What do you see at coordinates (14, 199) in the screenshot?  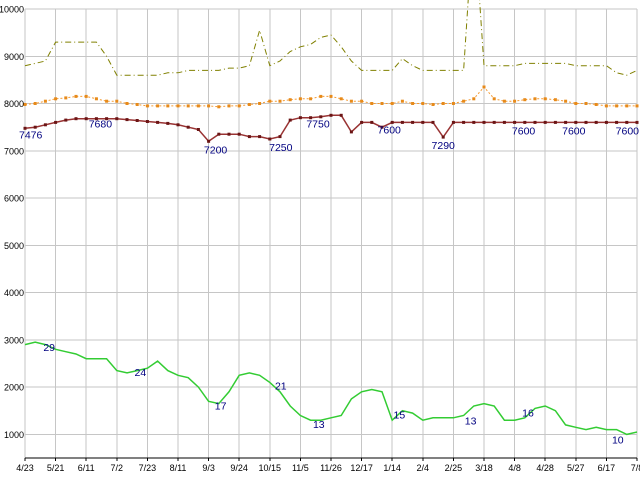 I see `y-axis-label: 6000` at bounding box center [14, 199].